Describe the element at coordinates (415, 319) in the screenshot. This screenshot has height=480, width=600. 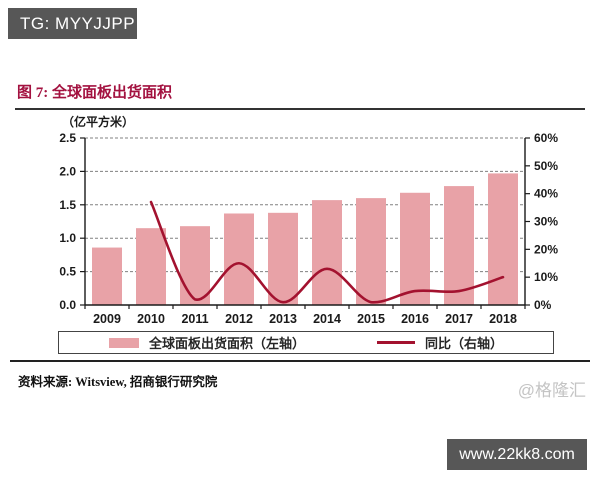
I see `year-label: 2016` at that location.